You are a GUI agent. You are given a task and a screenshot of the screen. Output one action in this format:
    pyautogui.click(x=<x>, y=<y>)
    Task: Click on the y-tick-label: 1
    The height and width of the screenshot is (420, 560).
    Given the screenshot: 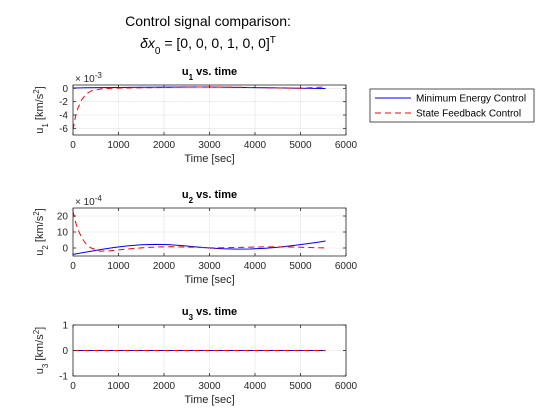 What is the action you would take?
    pyautogui.click(x=65, y=326)
    